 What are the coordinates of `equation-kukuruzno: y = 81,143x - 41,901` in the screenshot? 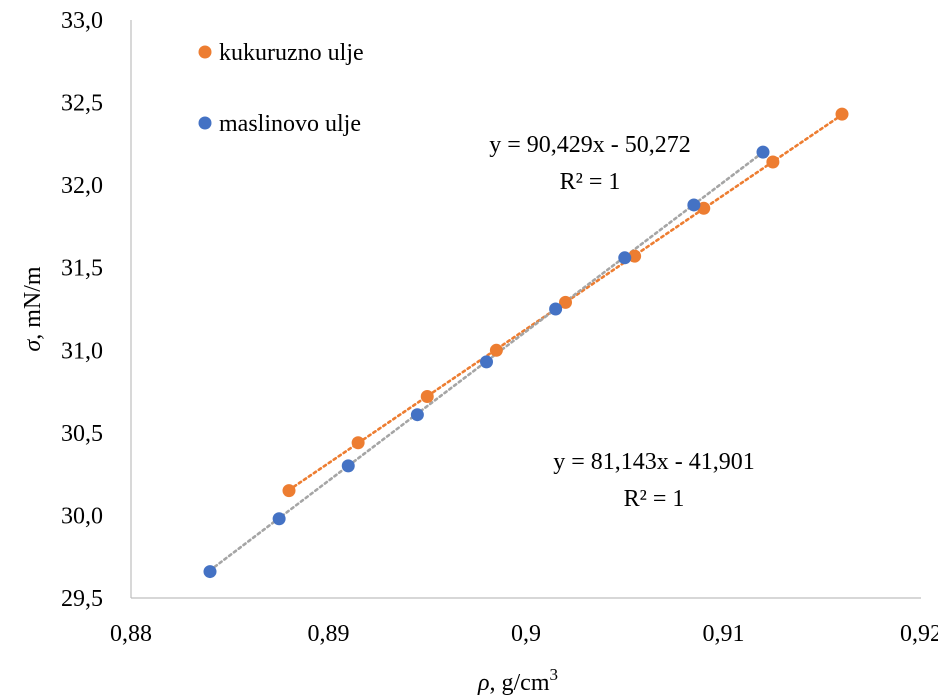 It's located at (654, 462).